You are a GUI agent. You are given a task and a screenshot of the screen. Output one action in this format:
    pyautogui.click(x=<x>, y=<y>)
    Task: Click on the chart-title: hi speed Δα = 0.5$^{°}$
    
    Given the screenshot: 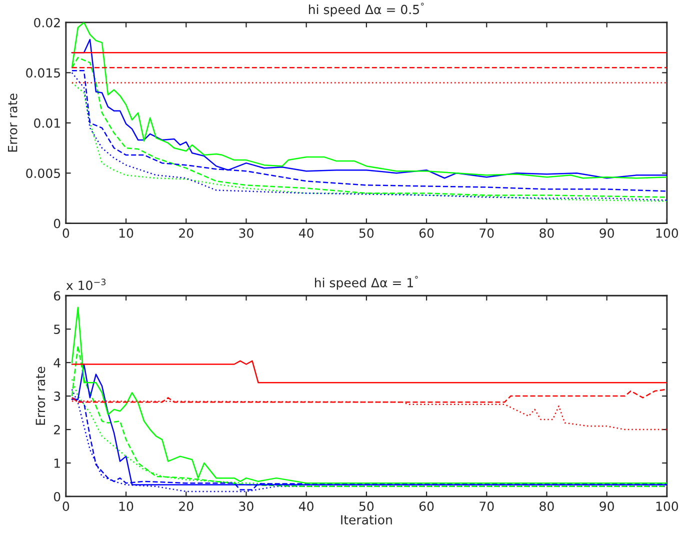 What is the action you would take?
    pyautogui.click(x=366, y=9)
    